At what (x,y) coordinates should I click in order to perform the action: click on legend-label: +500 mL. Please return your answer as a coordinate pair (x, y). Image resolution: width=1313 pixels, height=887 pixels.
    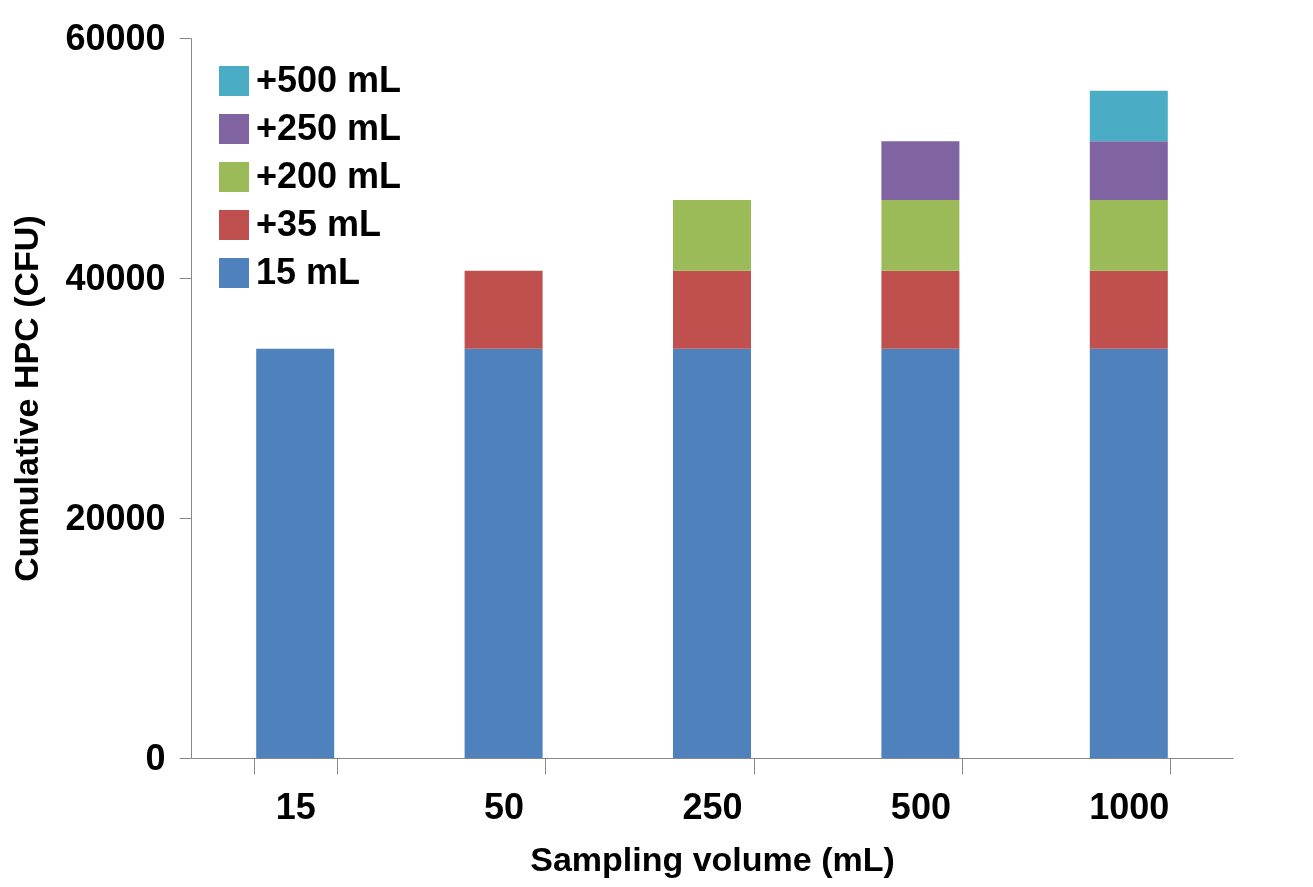
    Looking at the image, I should click on (329, 79).